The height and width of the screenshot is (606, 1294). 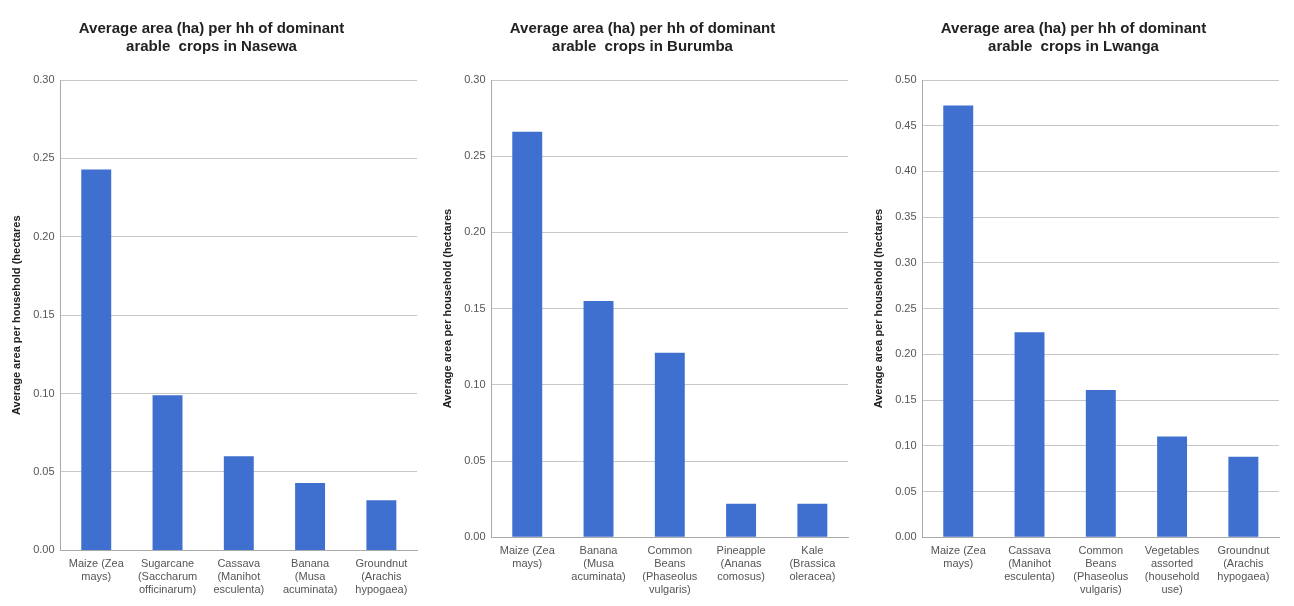 What do you see at coordinates (906, 79) in the screenshot?
I see `y-tick-label: 0.50` at bounding box center [906, 79].